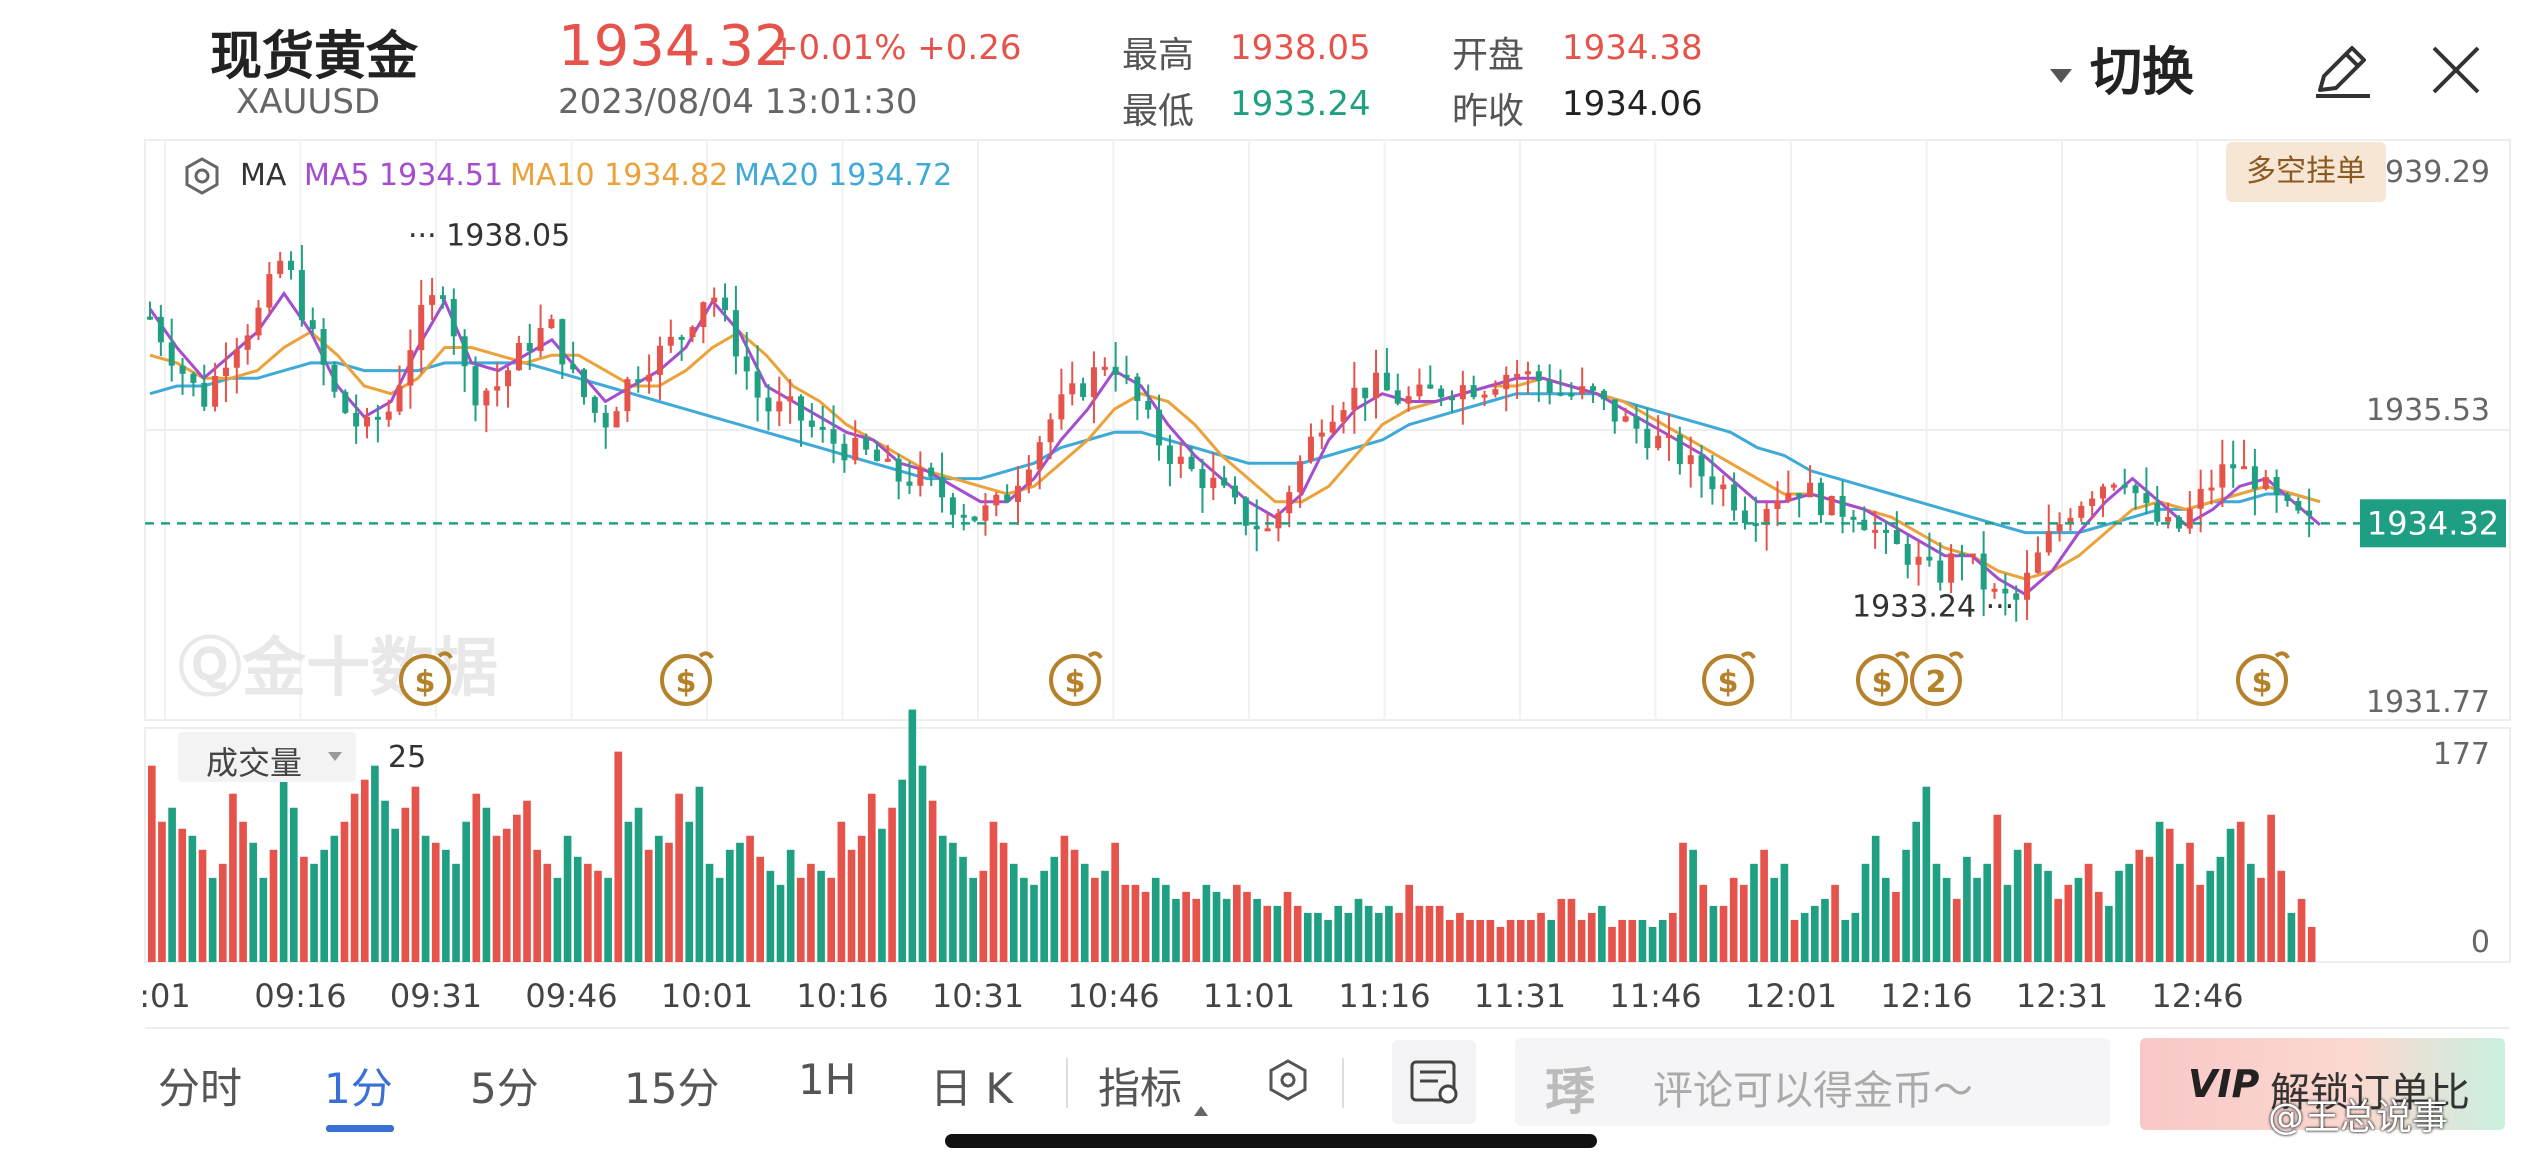 The image size is (2532, 1170). Describe the element at coordinates (2461, 754) in the screenshot. I see `volume-y-tick: 177` at that location.